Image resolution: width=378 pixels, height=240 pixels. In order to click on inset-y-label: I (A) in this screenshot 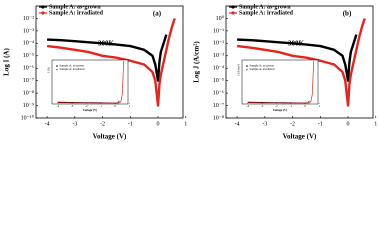, I will do `click(49, 70)`.